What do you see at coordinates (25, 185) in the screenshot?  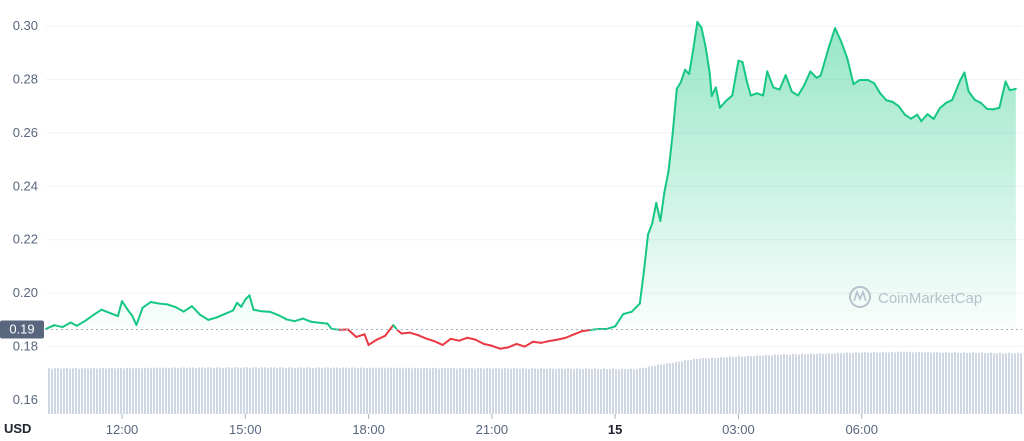 I see `y-tick-label: 0.24` at bounding box center [25, 185].